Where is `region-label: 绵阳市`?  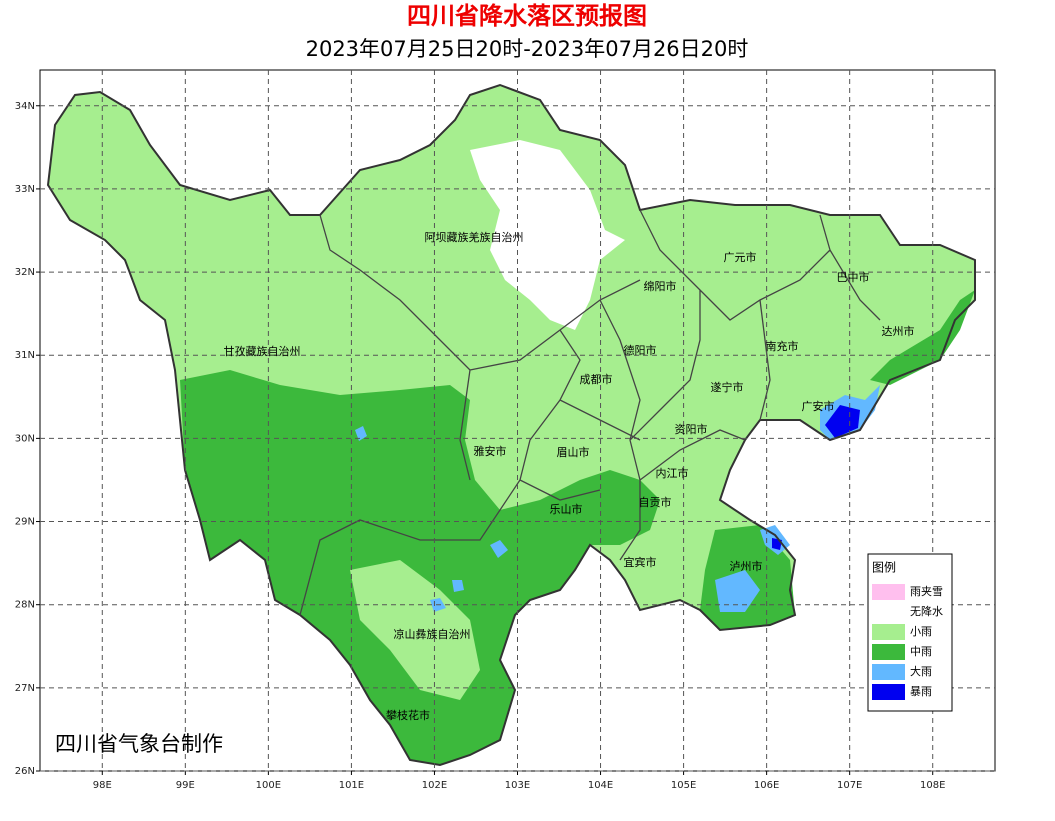
region-label: 绵阳市 is located at coordinates (660, 286).